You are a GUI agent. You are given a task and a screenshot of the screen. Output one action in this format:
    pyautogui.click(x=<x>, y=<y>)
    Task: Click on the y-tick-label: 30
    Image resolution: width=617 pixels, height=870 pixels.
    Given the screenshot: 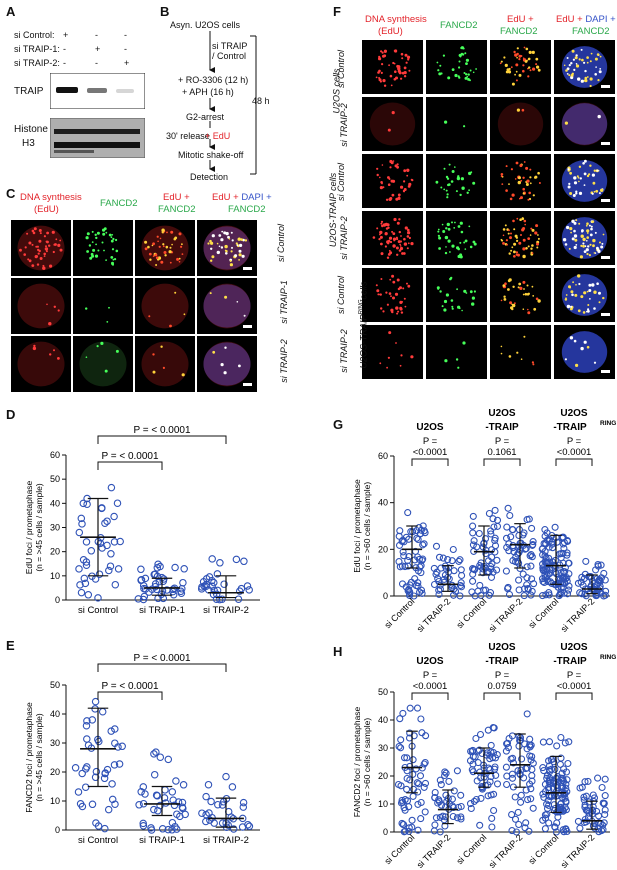 What is the action you would take?
    pyautogui.click(x=55, y=743)
    